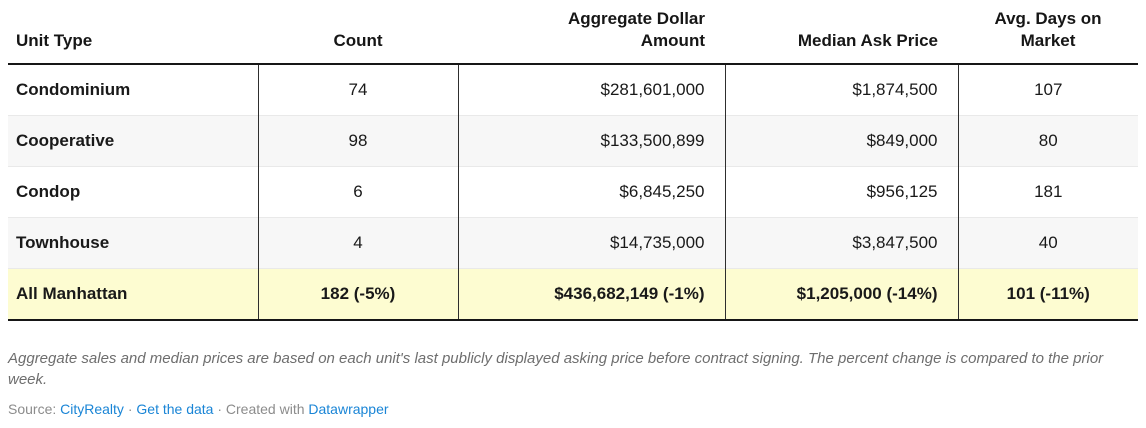 The width and height of the screenshot is (1146, 428). I want to click on table-row: Townhouse 4 $14,735,000 $3,847,500 40, so click(573, 243).